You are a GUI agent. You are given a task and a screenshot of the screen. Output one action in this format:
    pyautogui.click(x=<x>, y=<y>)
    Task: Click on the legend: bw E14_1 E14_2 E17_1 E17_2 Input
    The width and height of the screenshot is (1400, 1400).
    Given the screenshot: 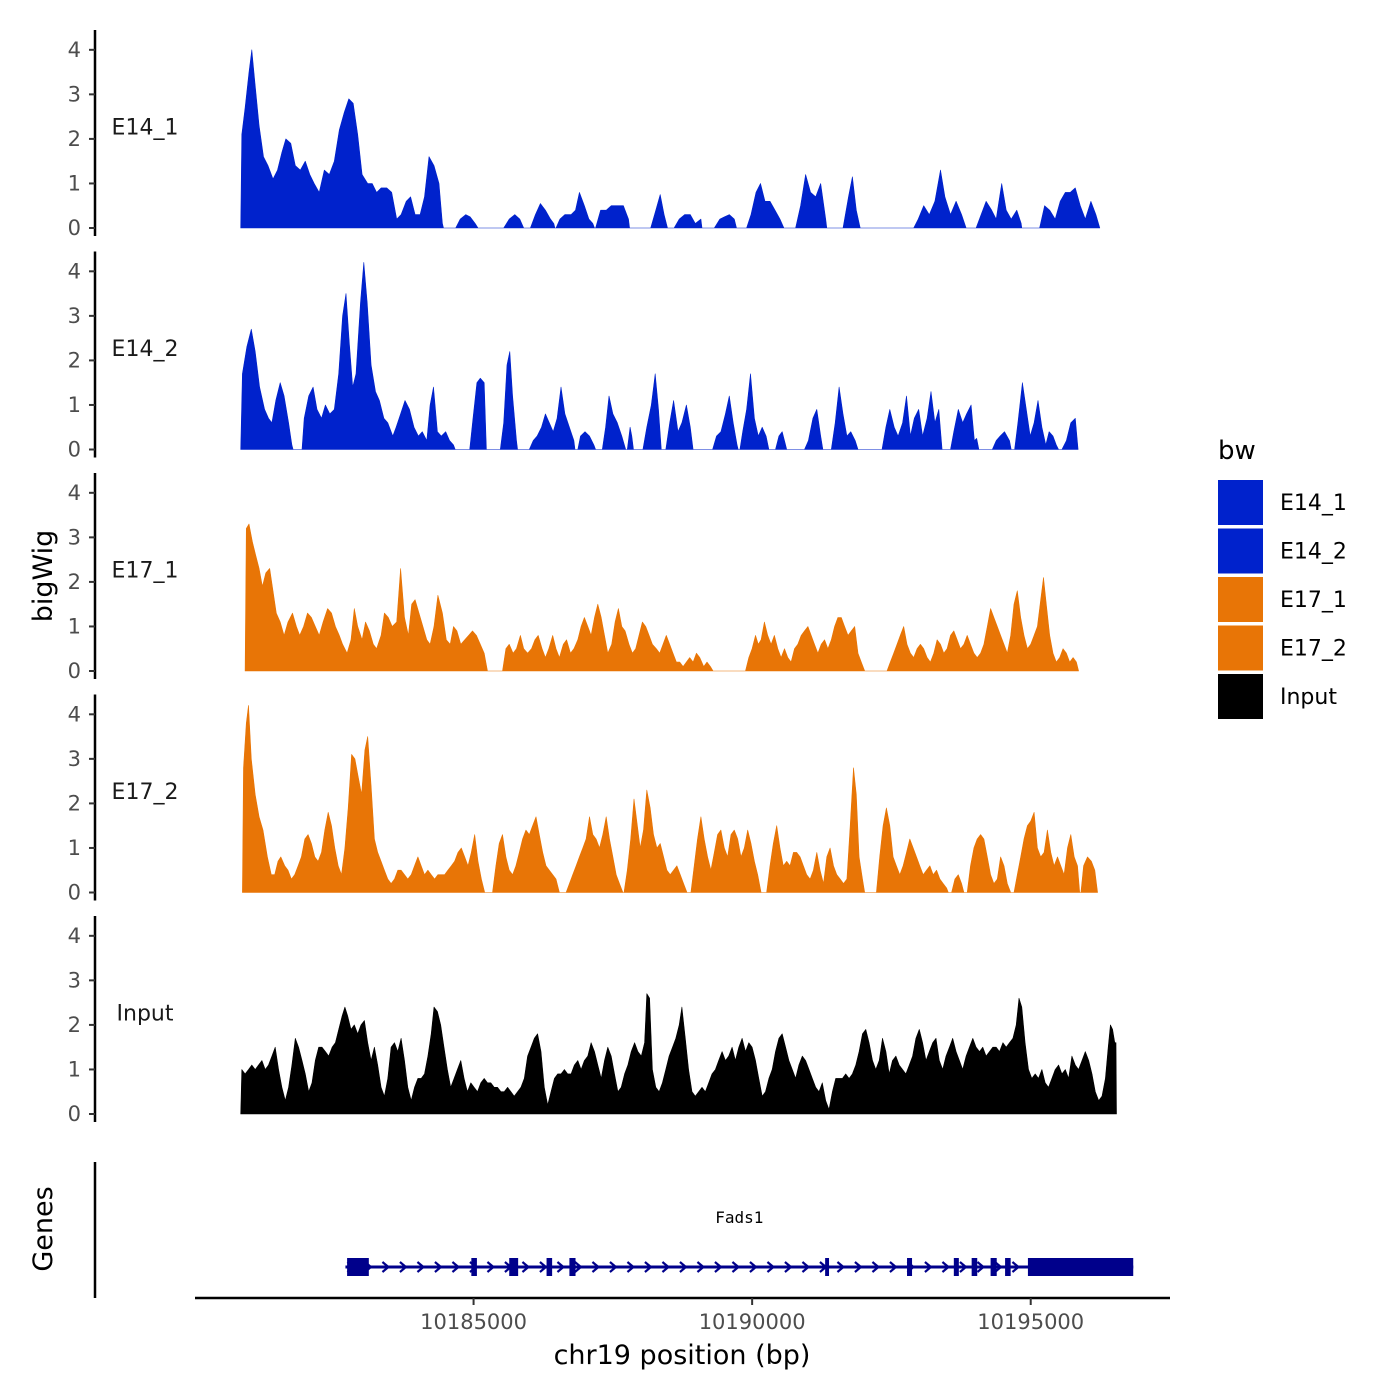 What is the action you would take?
    pyautogui.click(x=1282, y=577)
    